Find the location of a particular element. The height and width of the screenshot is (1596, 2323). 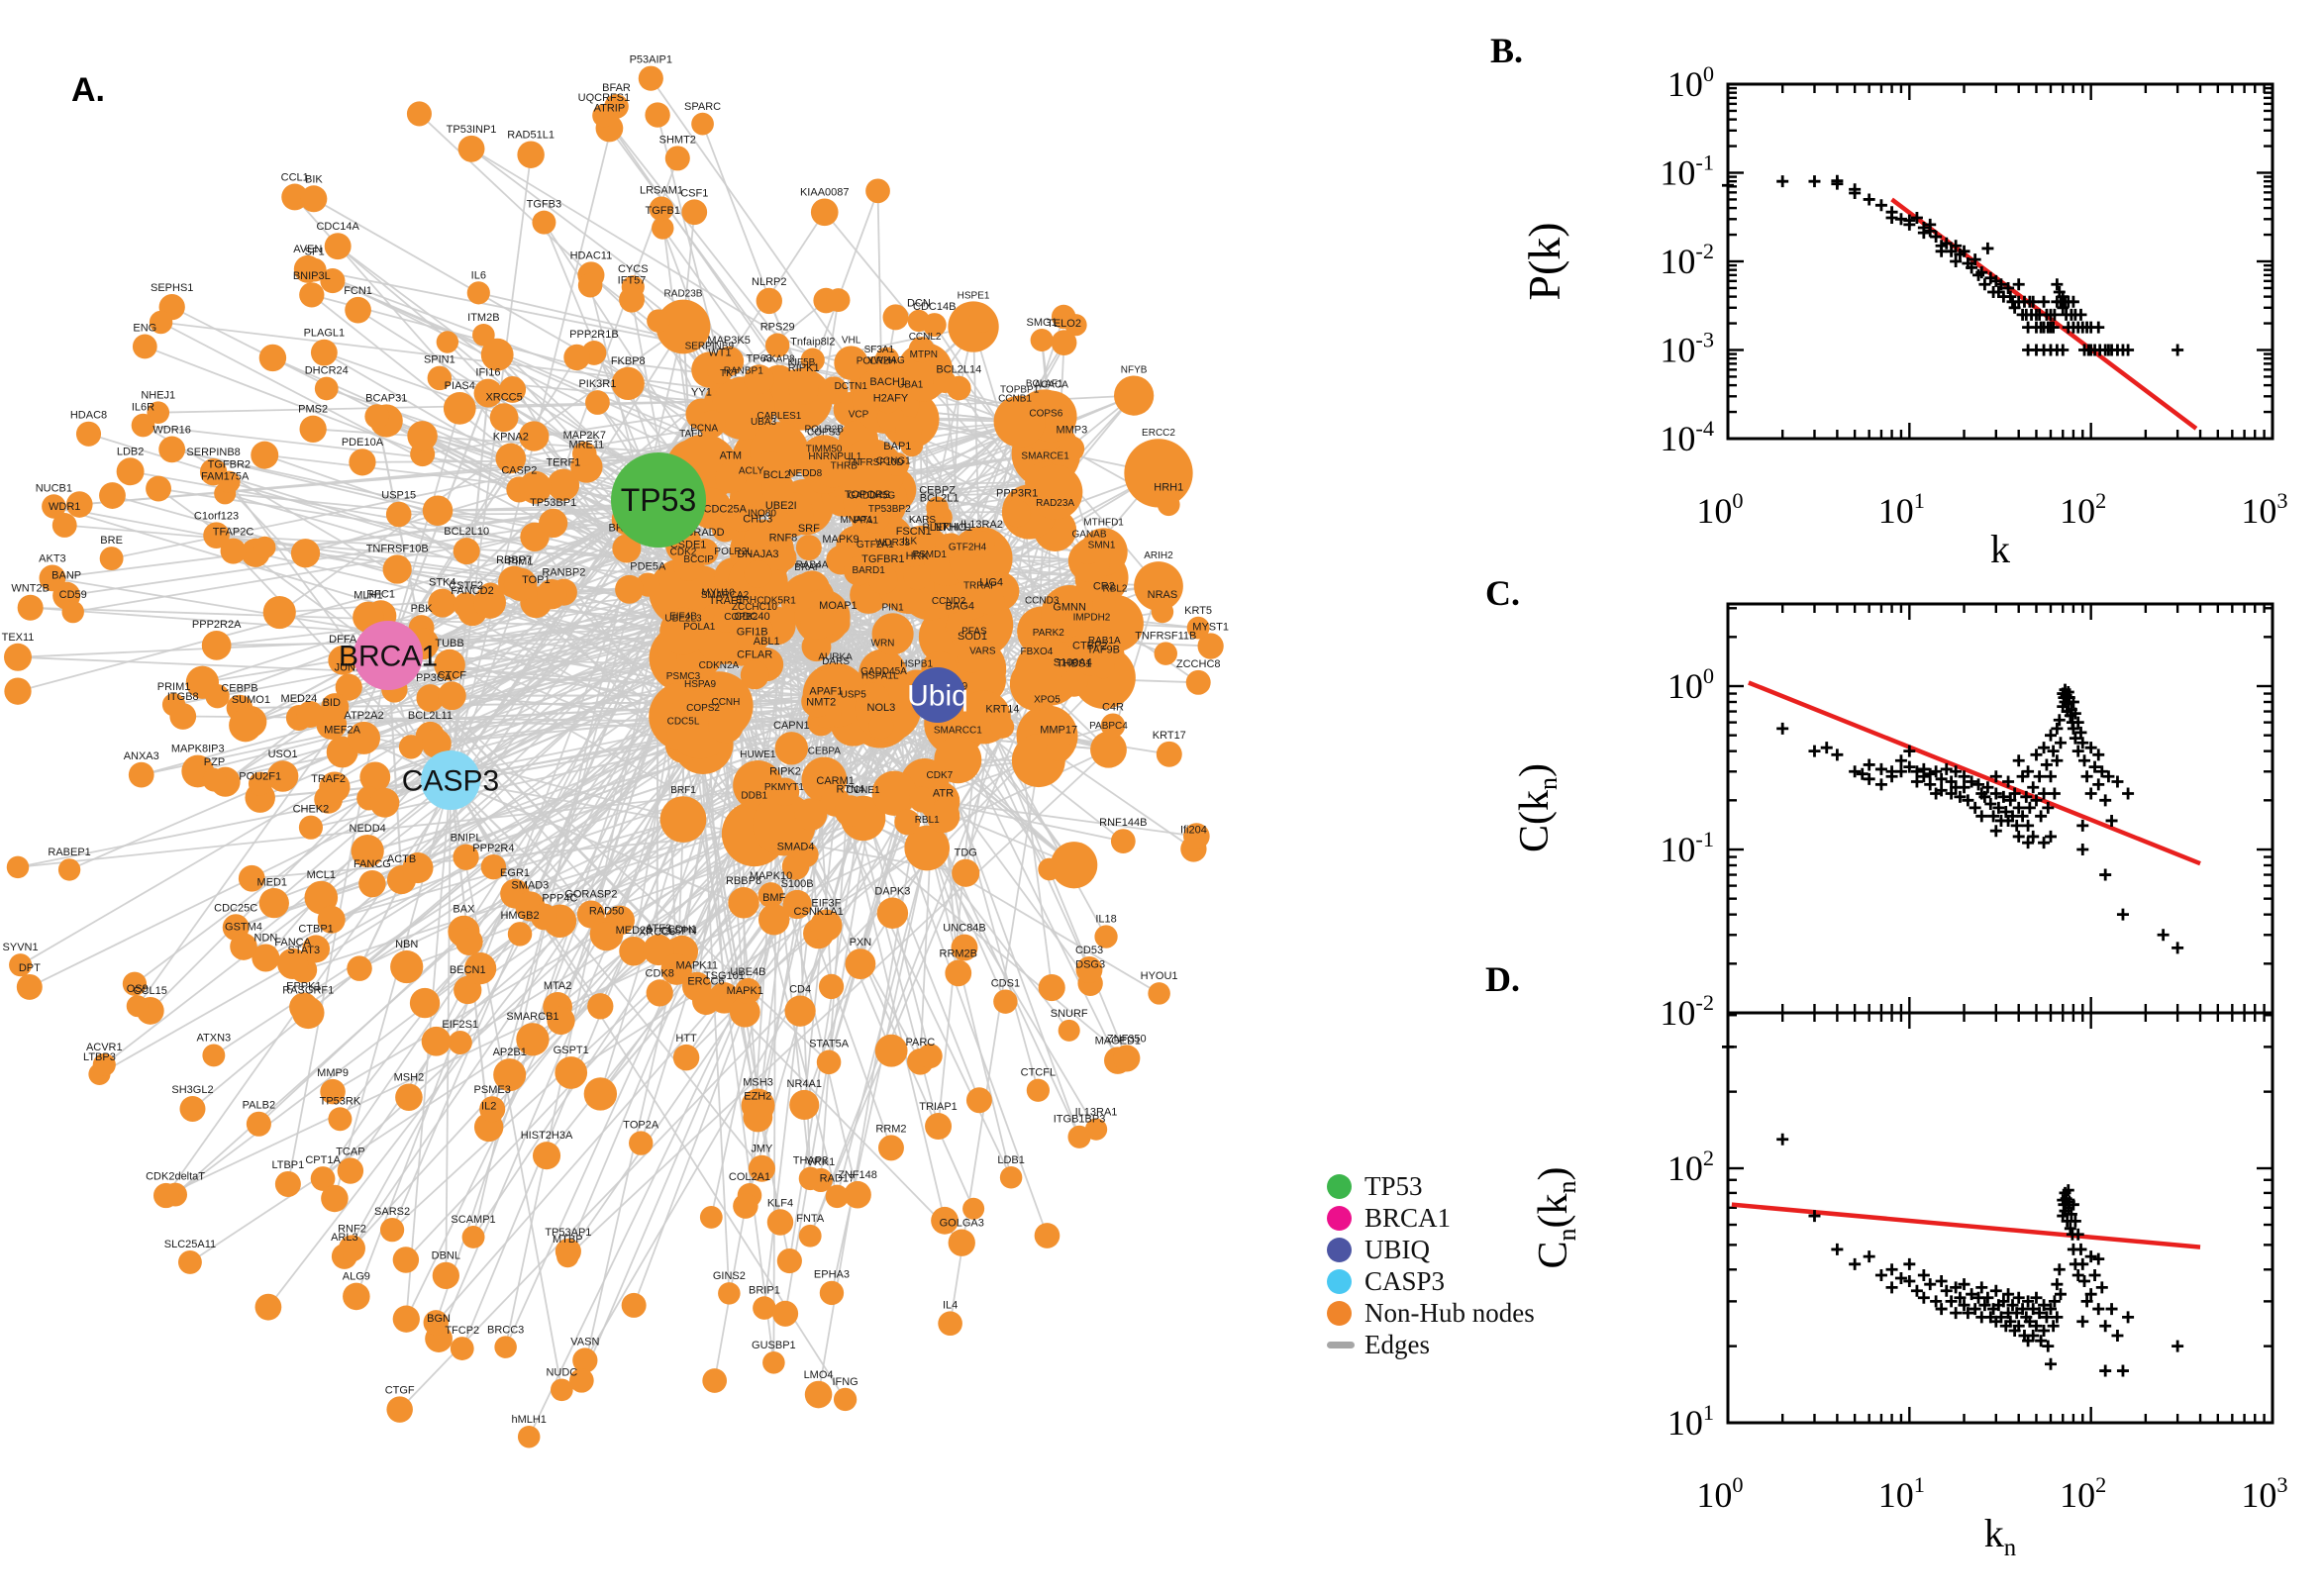

network-node-label: GINS2 is located at coordinates (729, 1276).